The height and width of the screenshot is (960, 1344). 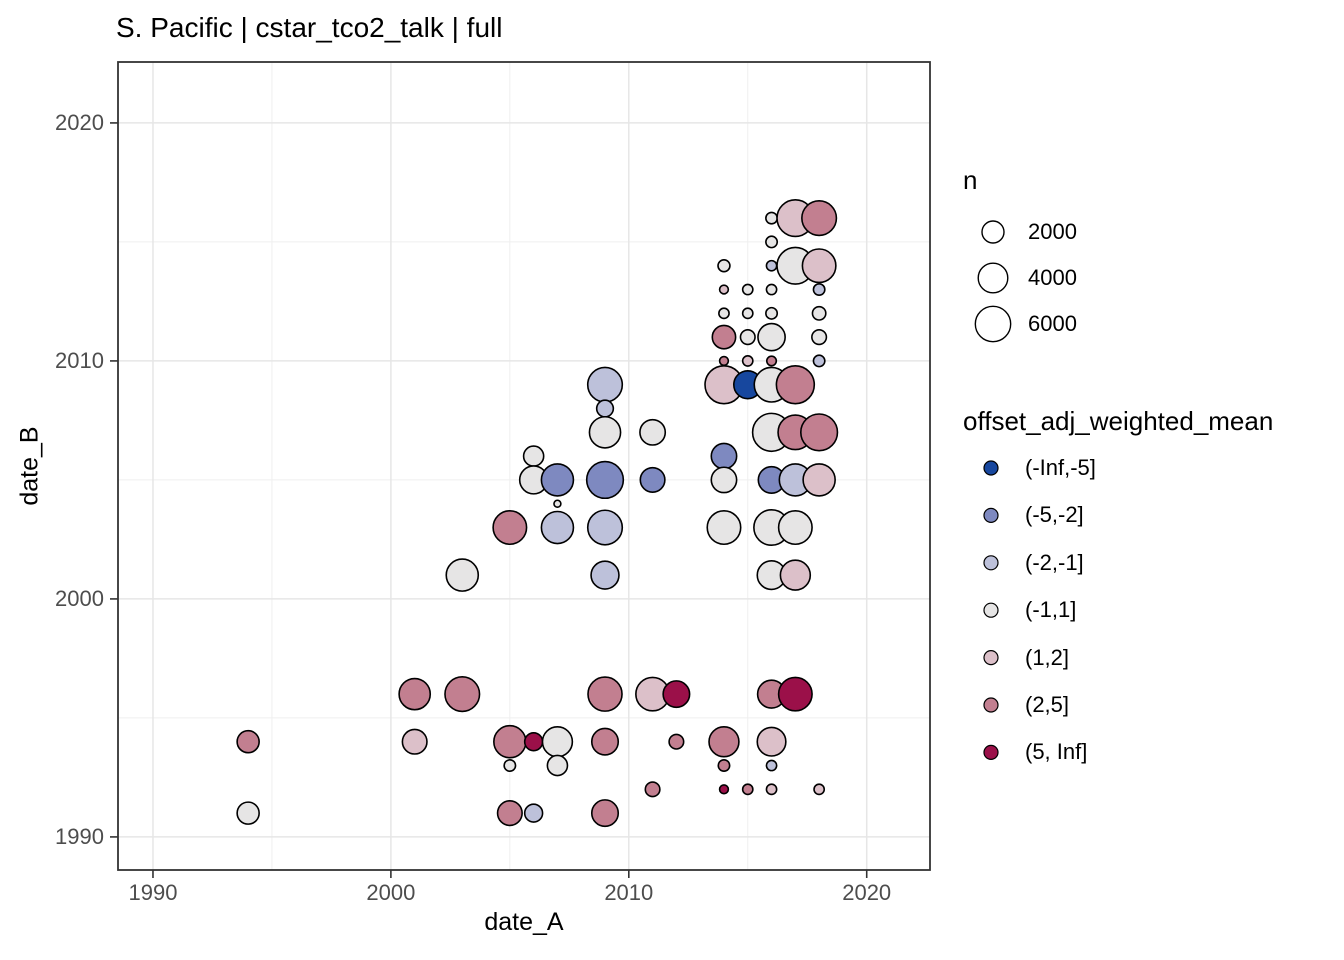 I want to click on size-legend-label: 2000, so click(x=1052, y=231).